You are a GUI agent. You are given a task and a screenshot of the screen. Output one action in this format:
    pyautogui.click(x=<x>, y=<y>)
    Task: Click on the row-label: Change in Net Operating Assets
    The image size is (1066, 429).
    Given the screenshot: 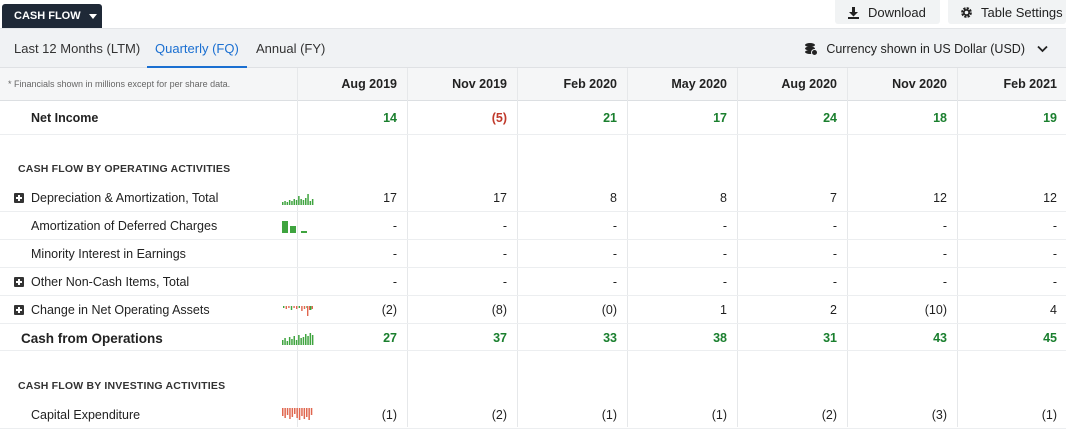 What is the action you would take?
    pyautogui.click(x=120, y=310)
    